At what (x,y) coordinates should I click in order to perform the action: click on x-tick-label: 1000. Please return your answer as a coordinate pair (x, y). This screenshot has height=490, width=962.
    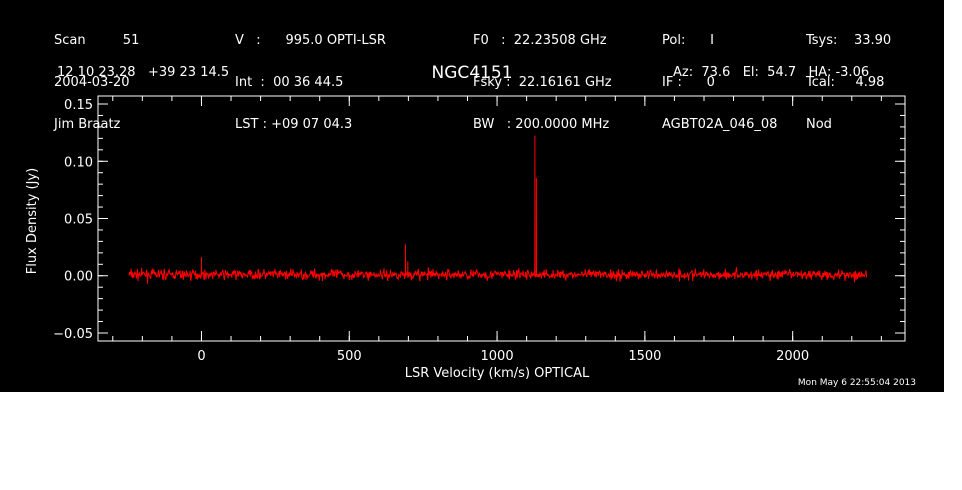
    Looking at the image, I should click on (497, 356).